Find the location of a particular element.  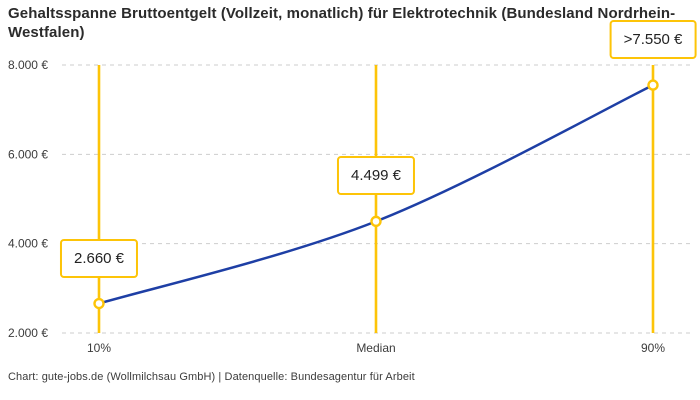

value-label-box: 4.499 € is located at coordinates (376, 176).